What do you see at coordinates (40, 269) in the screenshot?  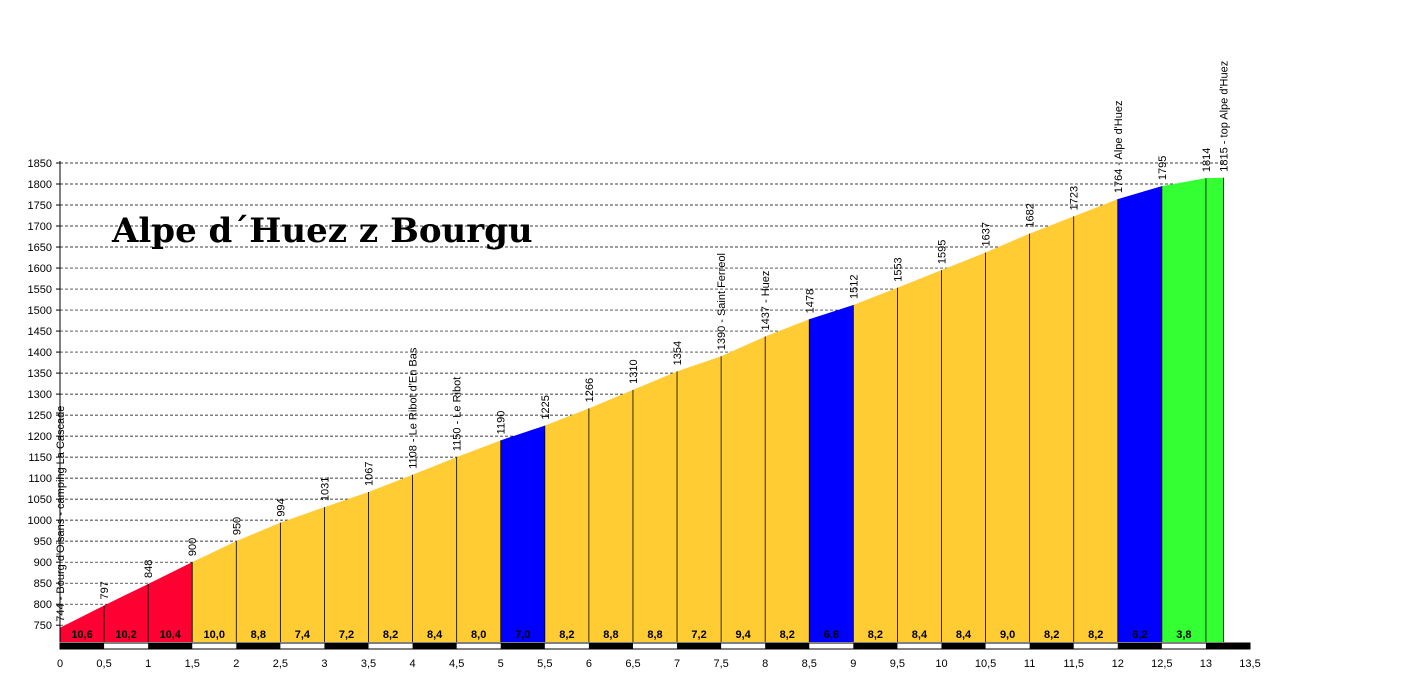 I see `y-tick-label: 1600` at bounding box center [40, 269].